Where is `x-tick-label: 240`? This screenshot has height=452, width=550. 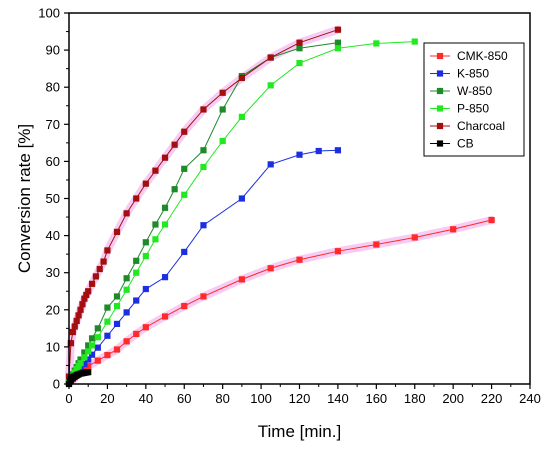
x-tick-label: 240 is located at coordinates (530, 398).